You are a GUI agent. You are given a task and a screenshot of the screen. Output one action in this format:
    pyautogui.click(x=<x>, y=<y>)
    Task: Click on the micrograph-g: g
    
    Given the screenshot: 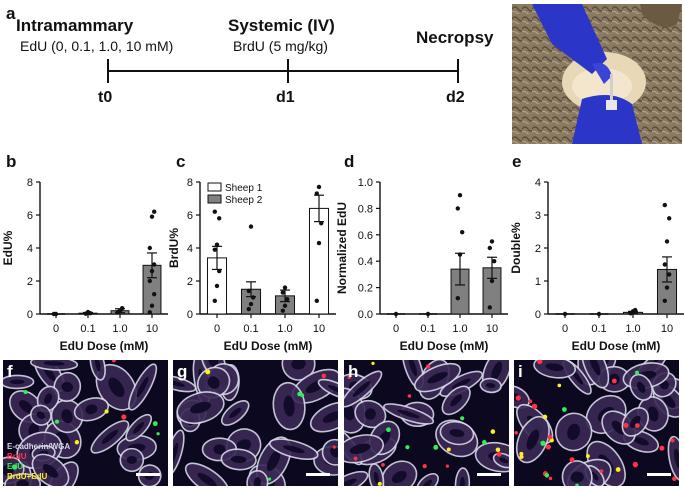 What is the action you would take?
    pyautogui.click(x=255, y=423)
    